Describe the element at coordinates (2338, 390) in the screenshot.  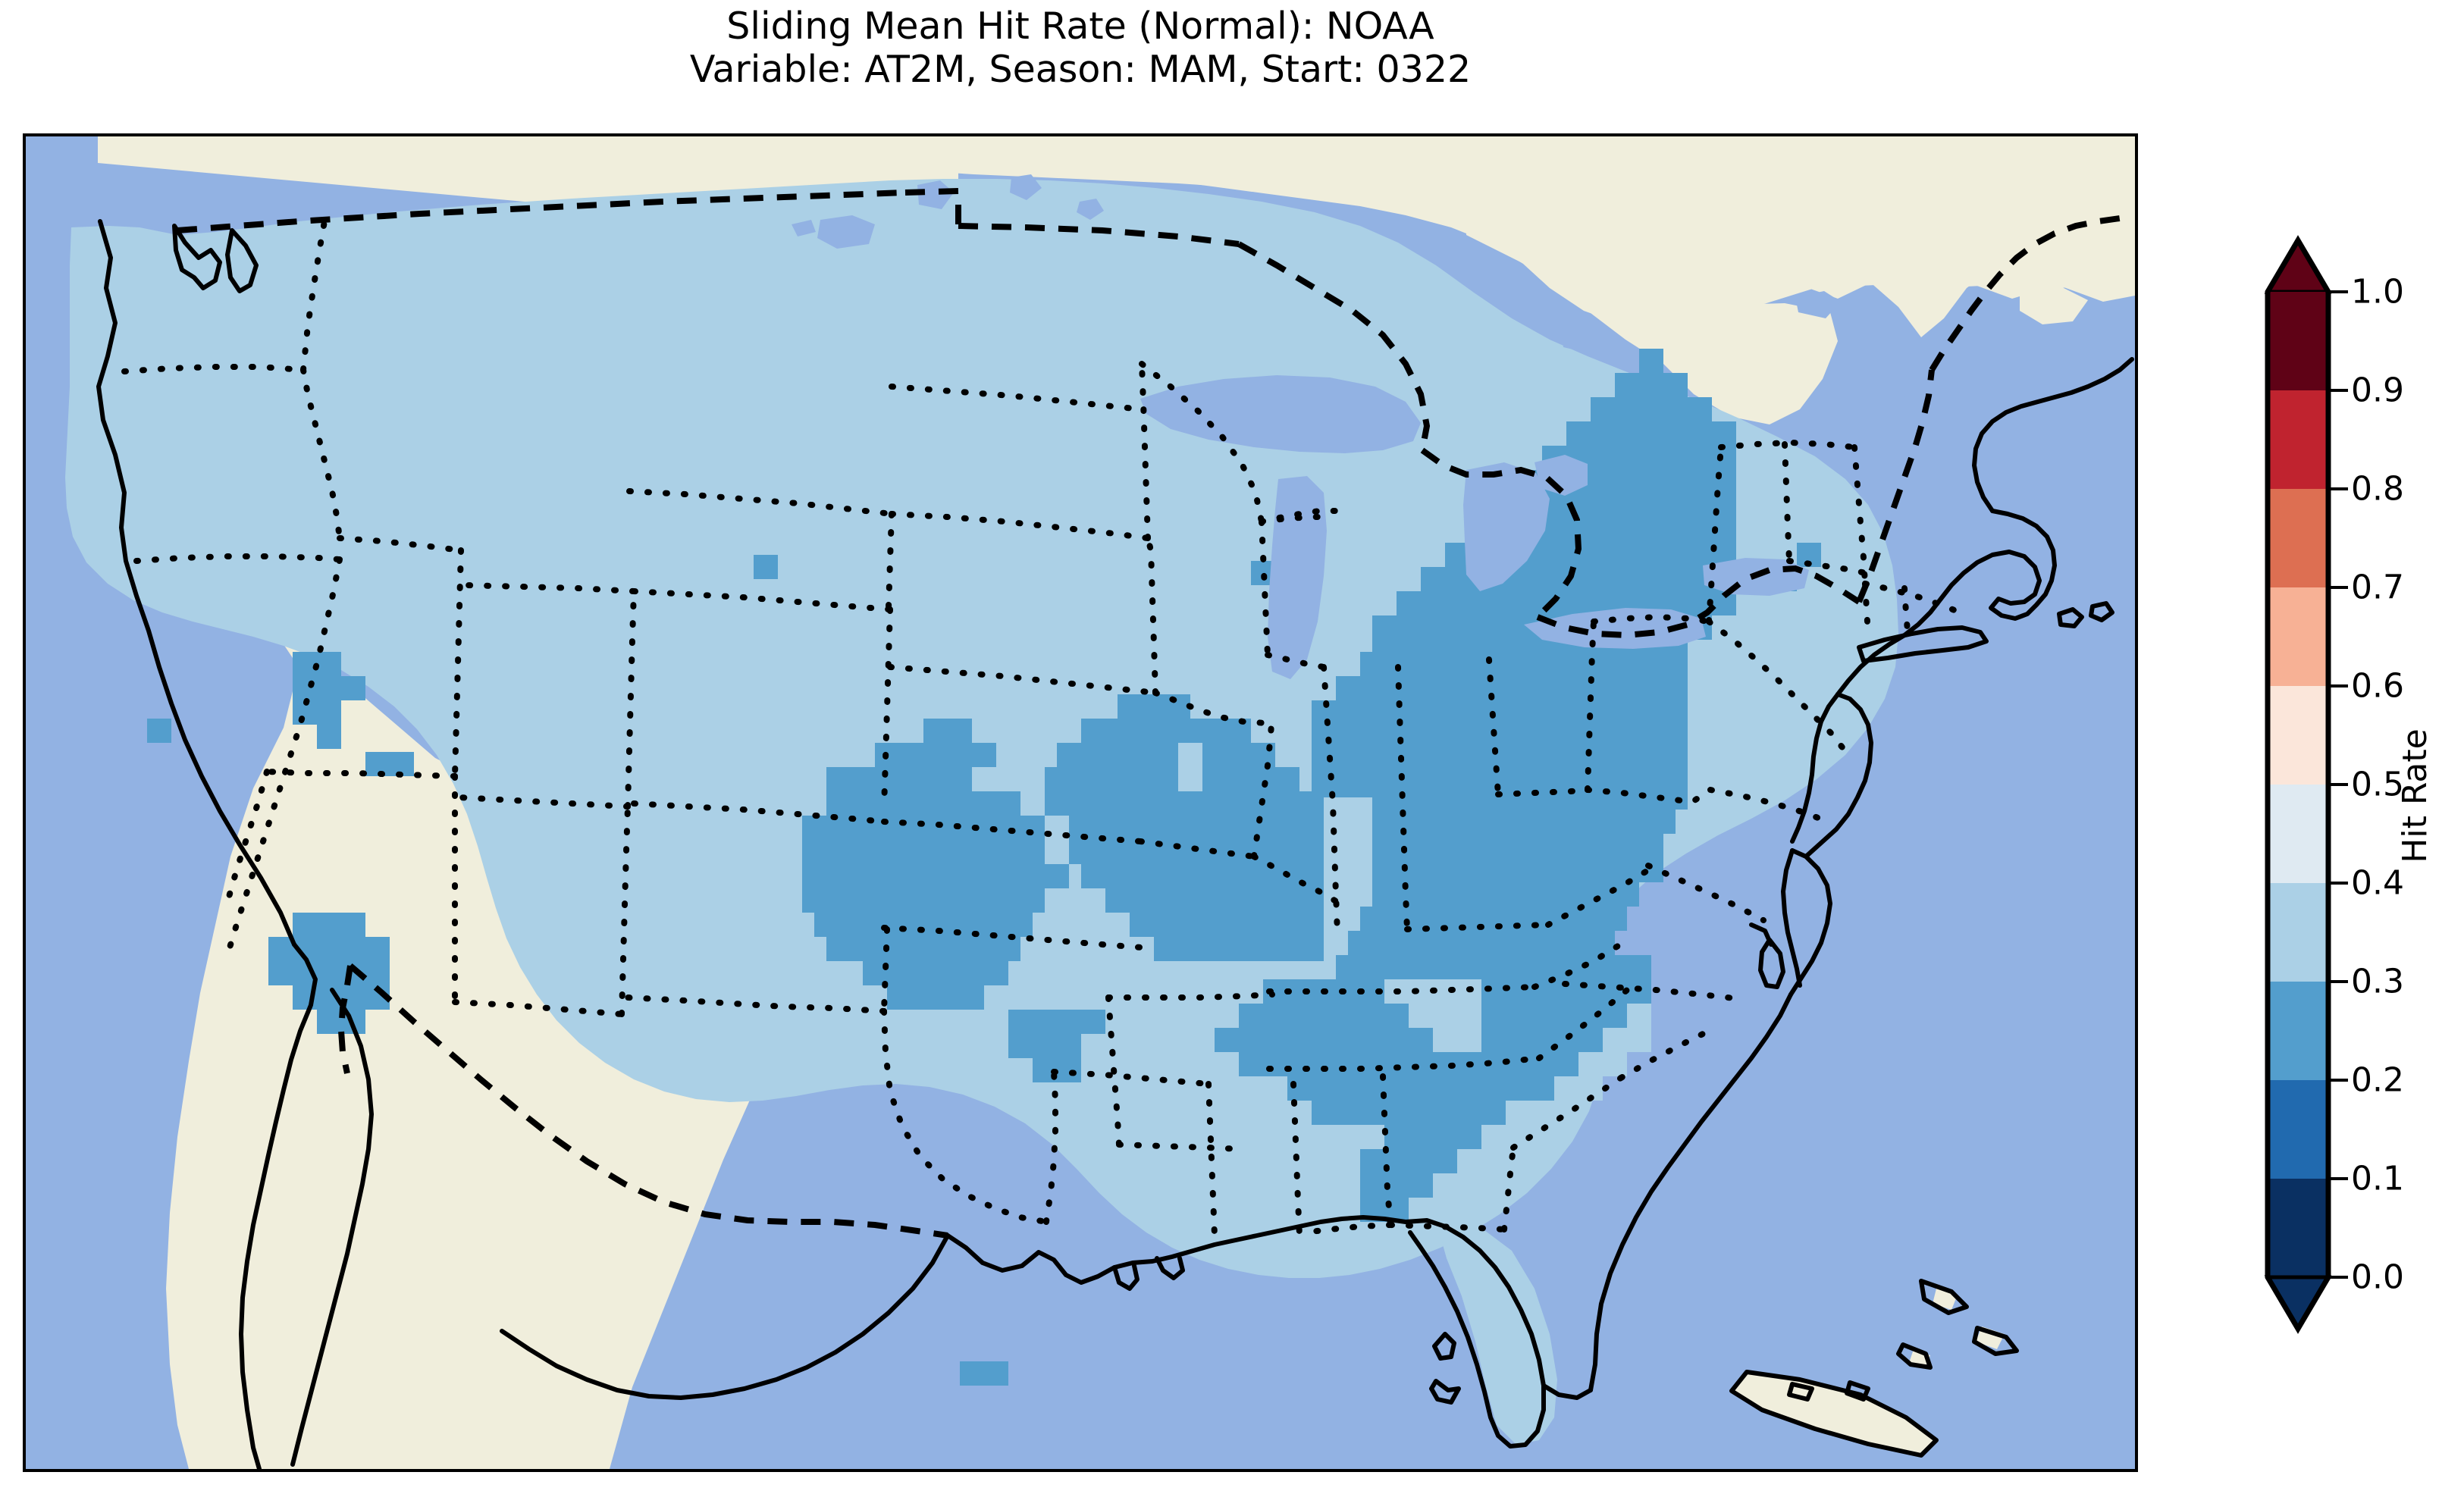
I see `colorbar-tick-0.9` at that location.